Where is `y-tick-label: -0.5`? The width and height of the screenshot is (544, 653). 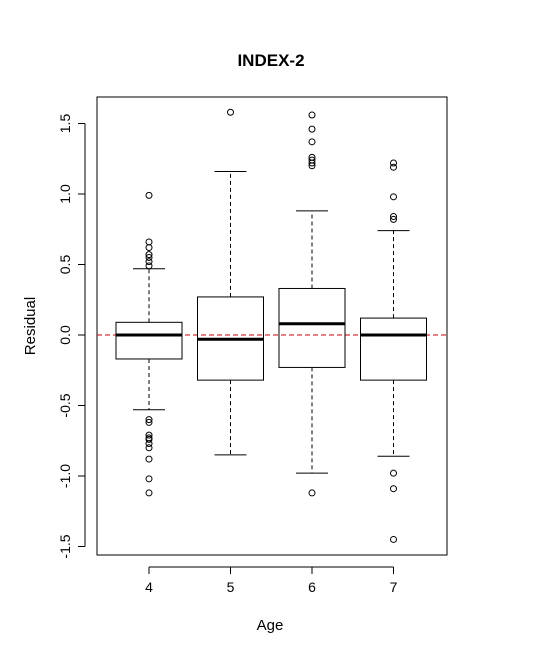 y-tick-label: -0.5 is located at coordinates (65, 405).